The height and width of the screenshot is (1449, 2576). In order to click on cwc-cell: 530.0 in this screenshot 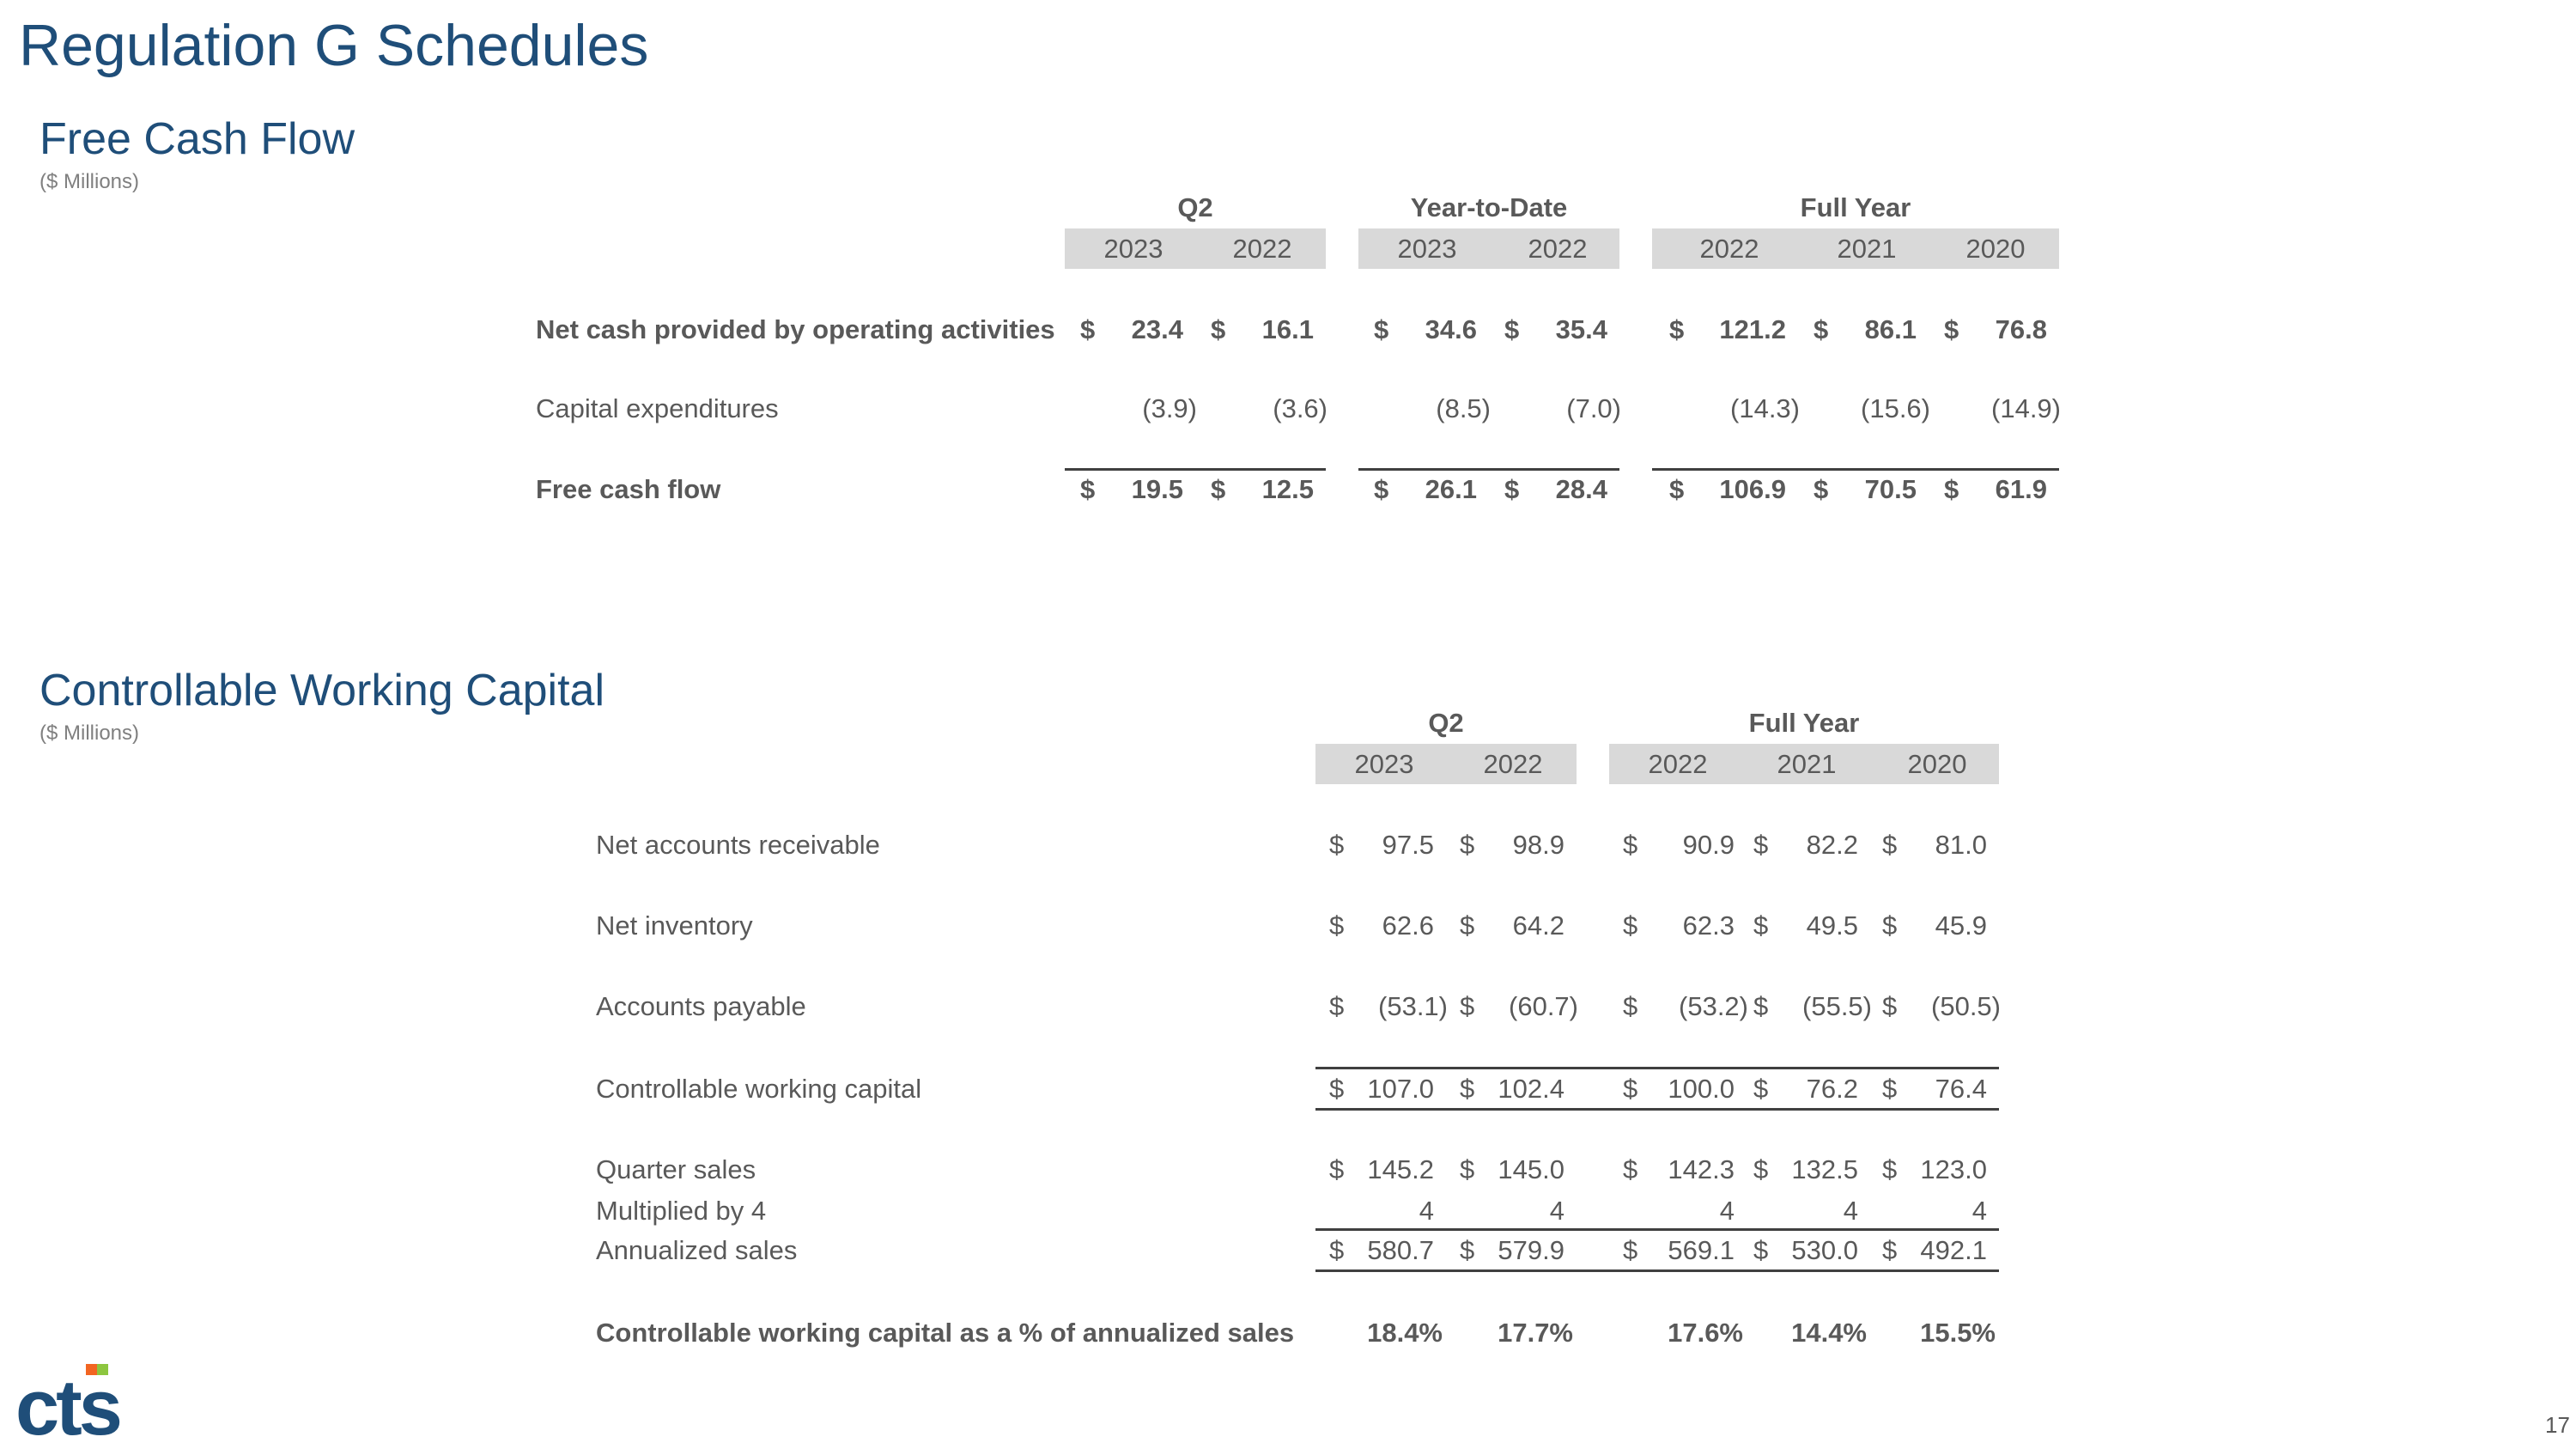, I will do `click(1824, 1250)`.